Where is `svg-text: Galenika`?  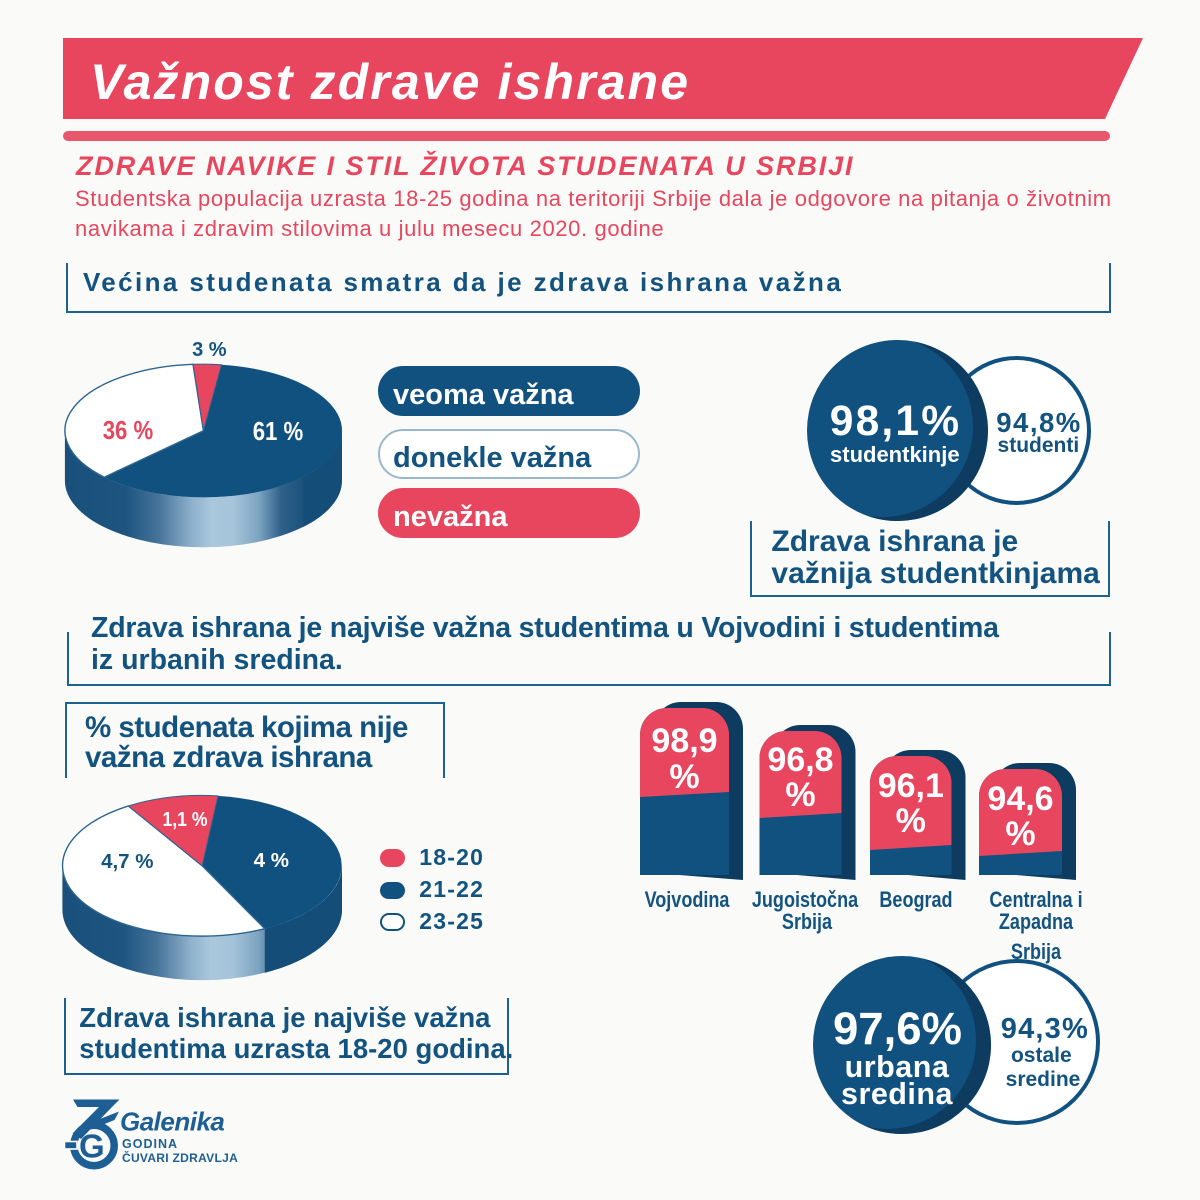
svg-text: Galenika is located at coordinates (172, 1122).